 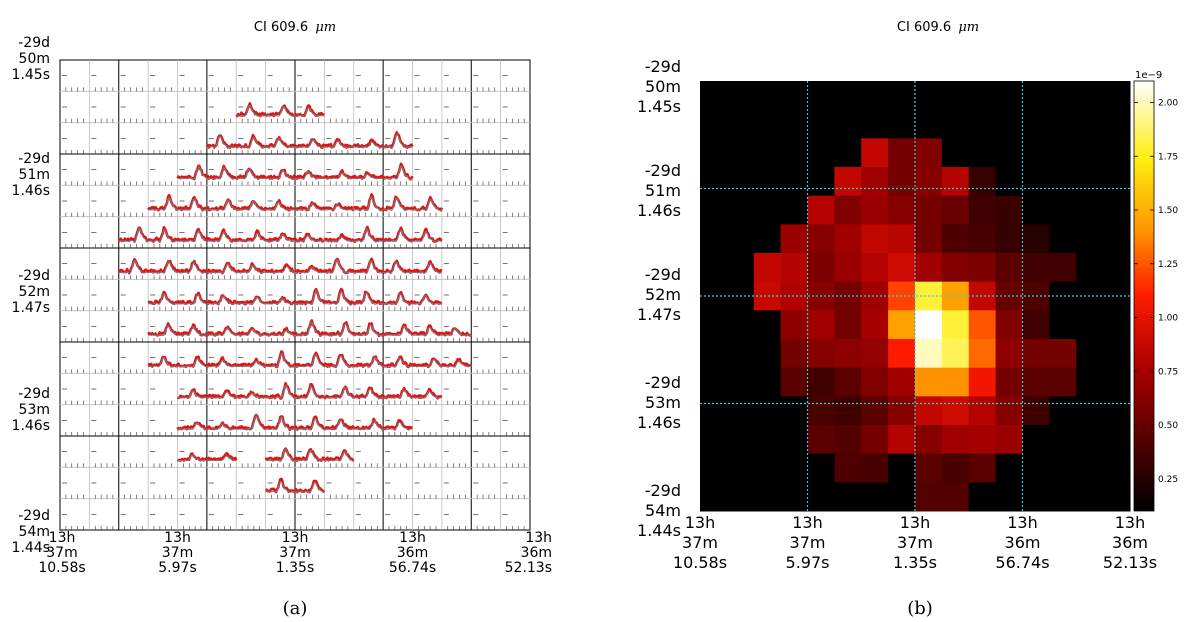 What do you see at coordinates (1168, 480) in the screenshot?
I see `colorbar-tick-label: 0.25` at bounding box center [1168, 480].